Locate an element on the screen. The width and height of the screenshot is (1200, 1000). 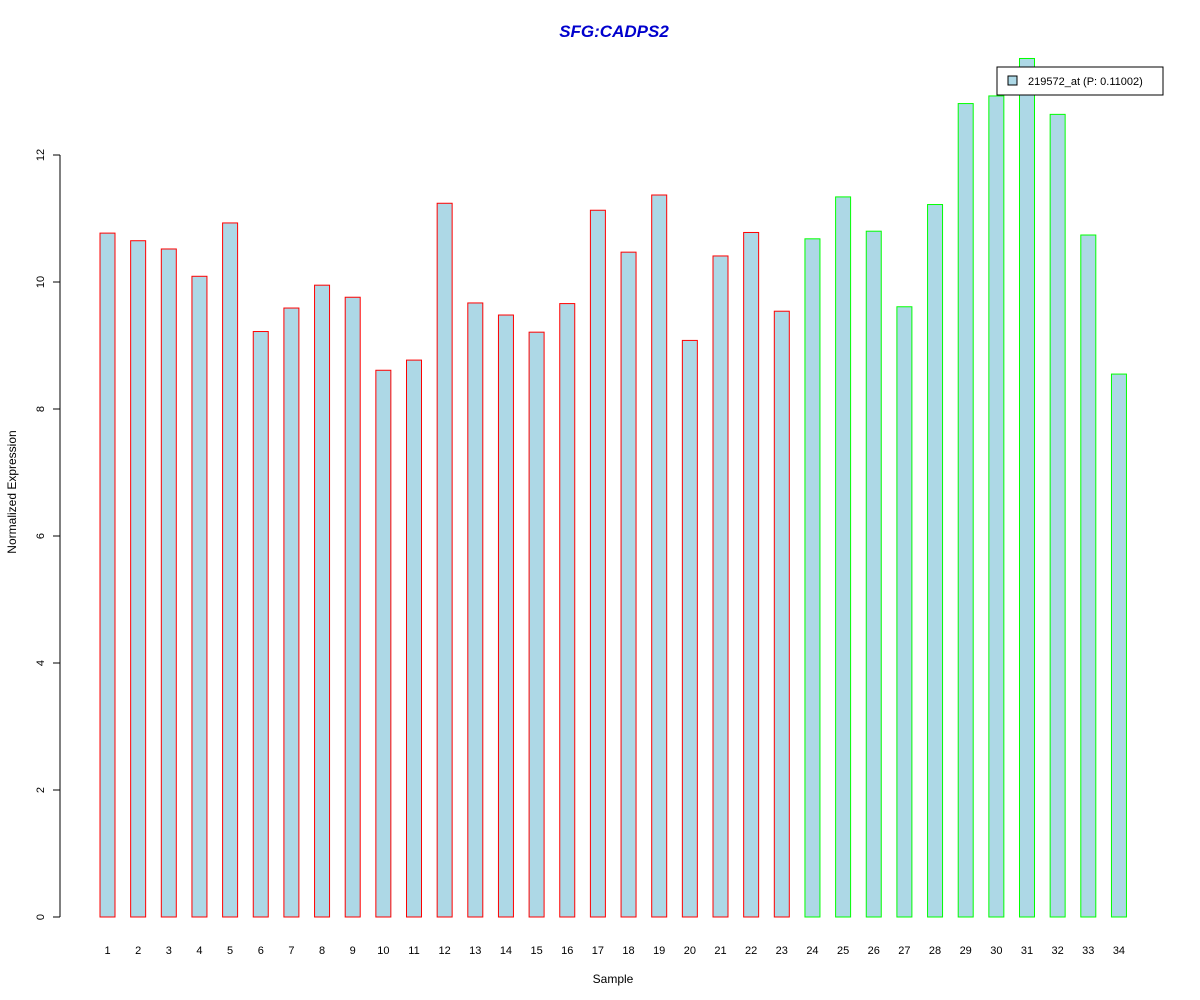
x-tick-label: 22 is located at coordinates (751, 951).